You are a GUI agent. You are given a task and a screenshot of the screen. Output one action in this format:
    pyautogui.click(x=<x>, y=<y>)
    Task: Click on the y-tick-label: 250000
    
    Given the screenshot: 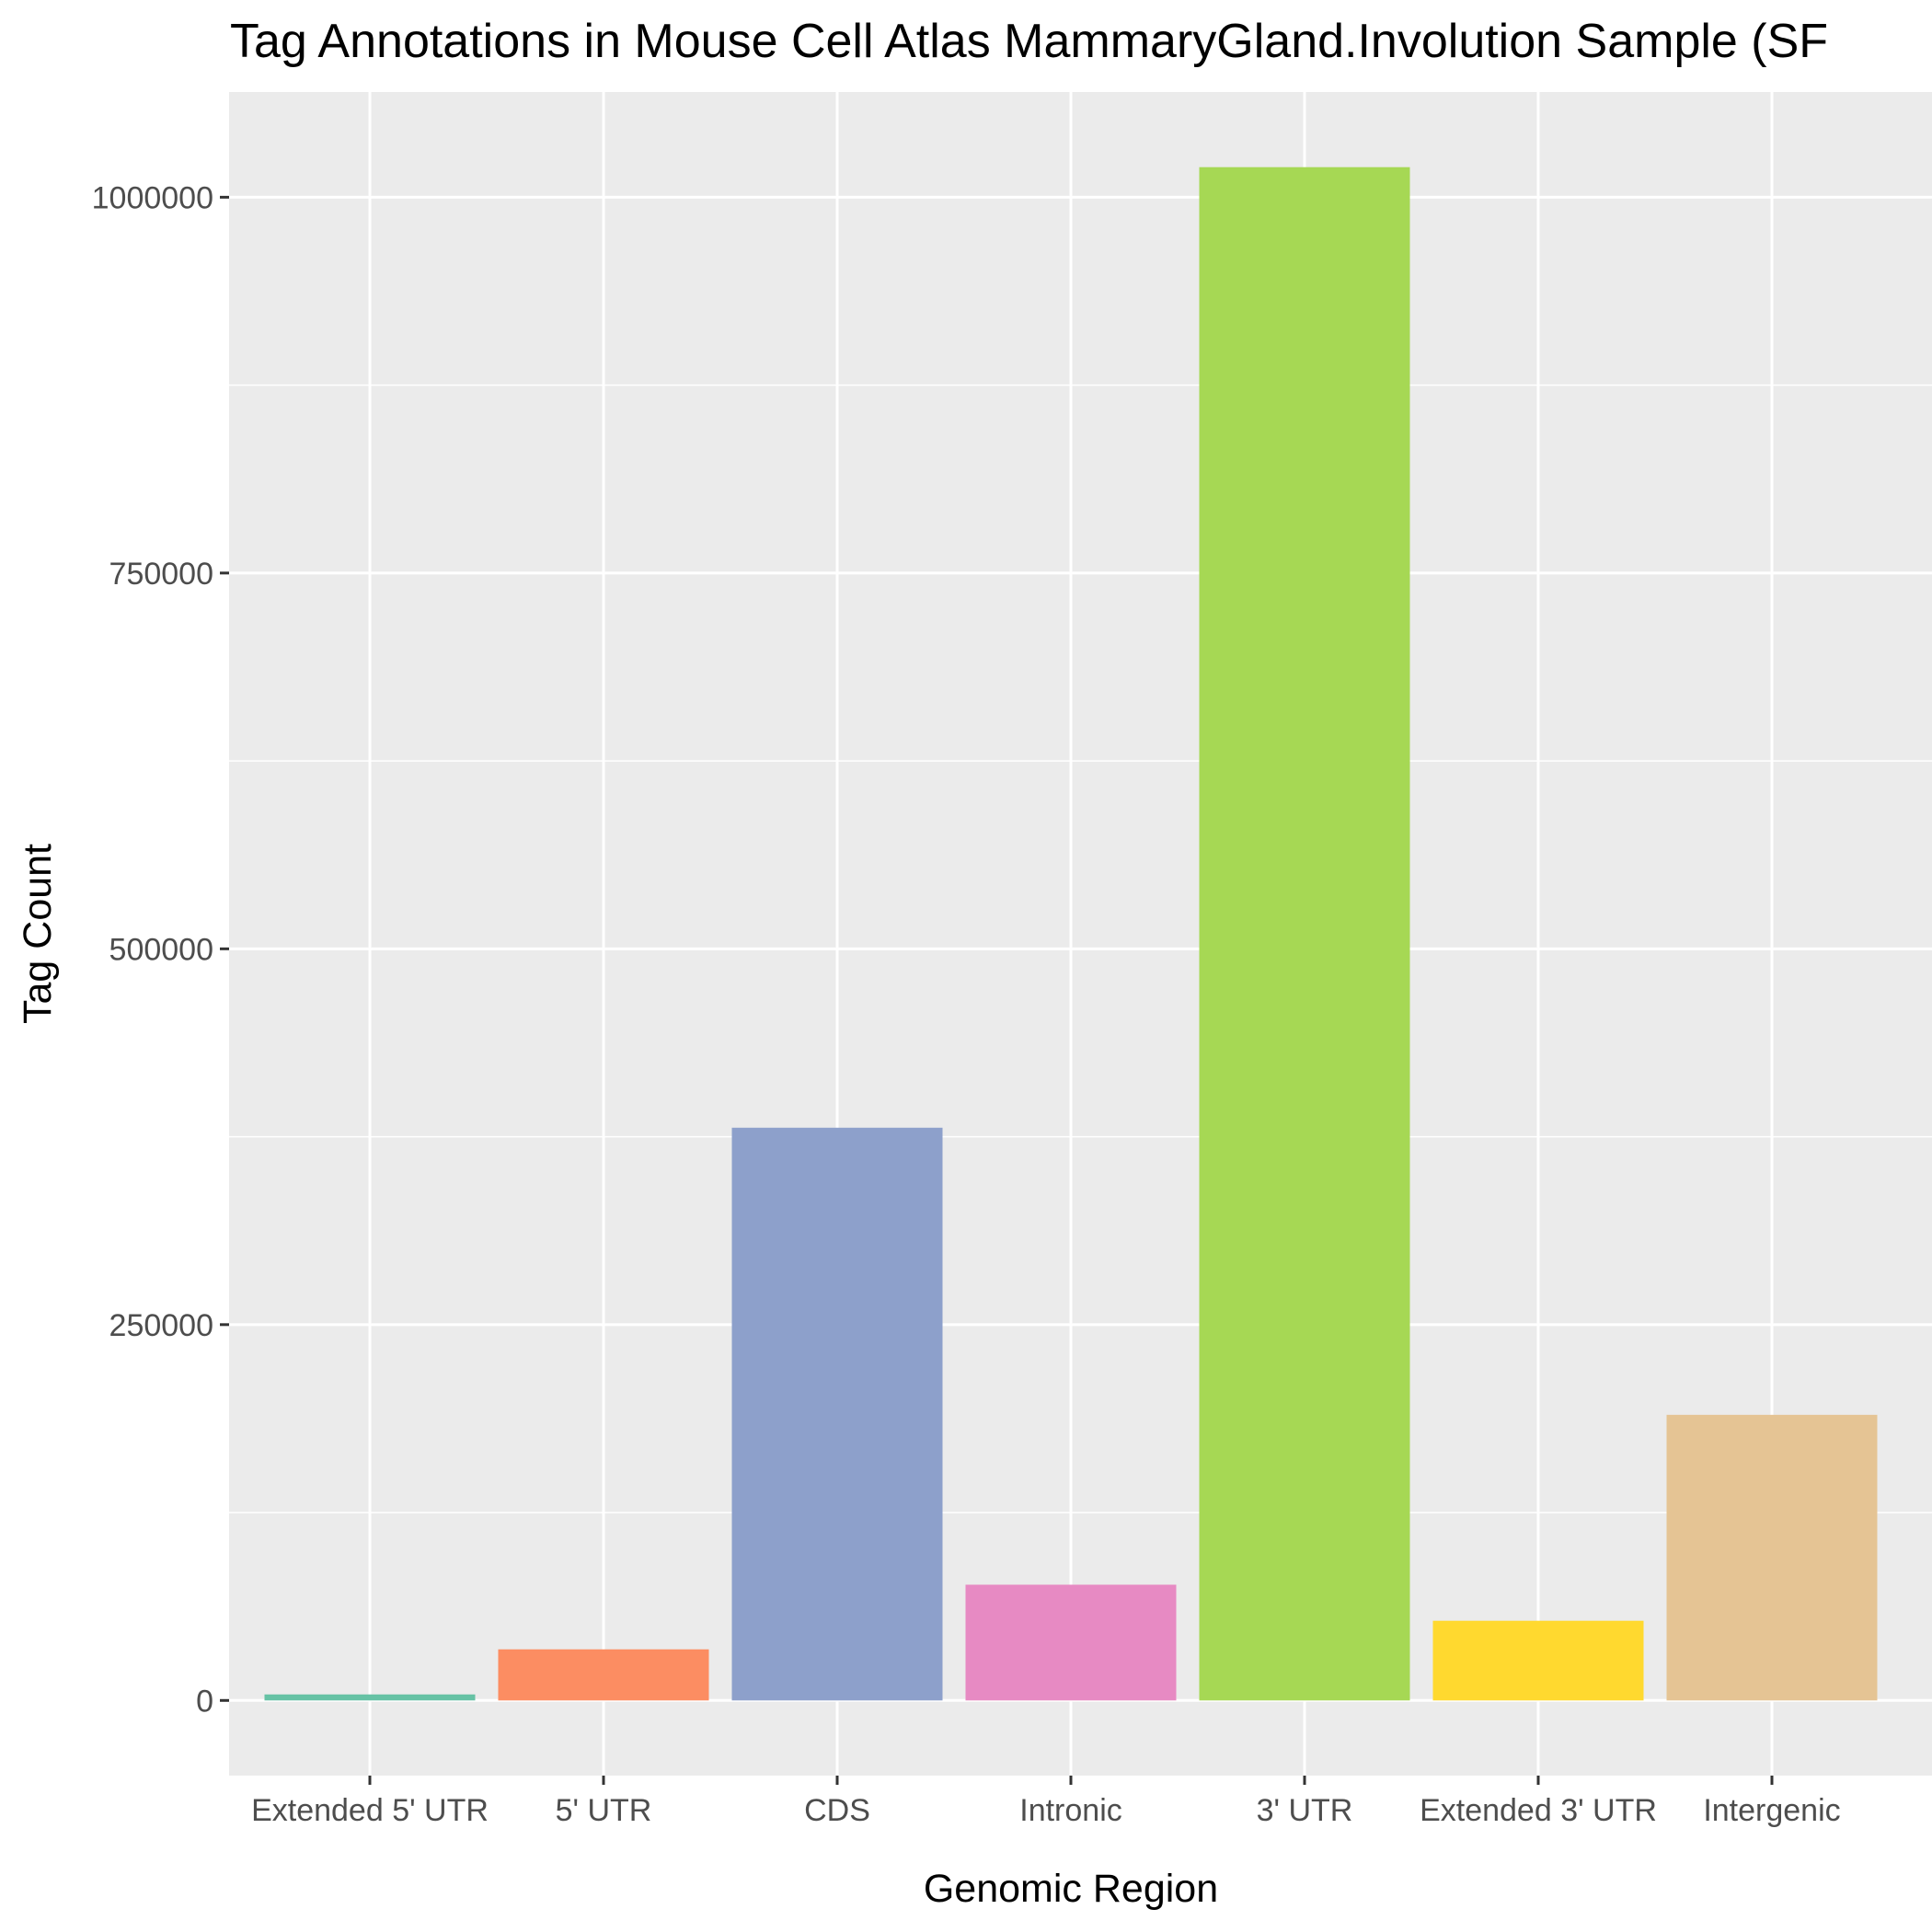 What is the action you would take?
    pyautogui.click(x=161, y=1325)
    